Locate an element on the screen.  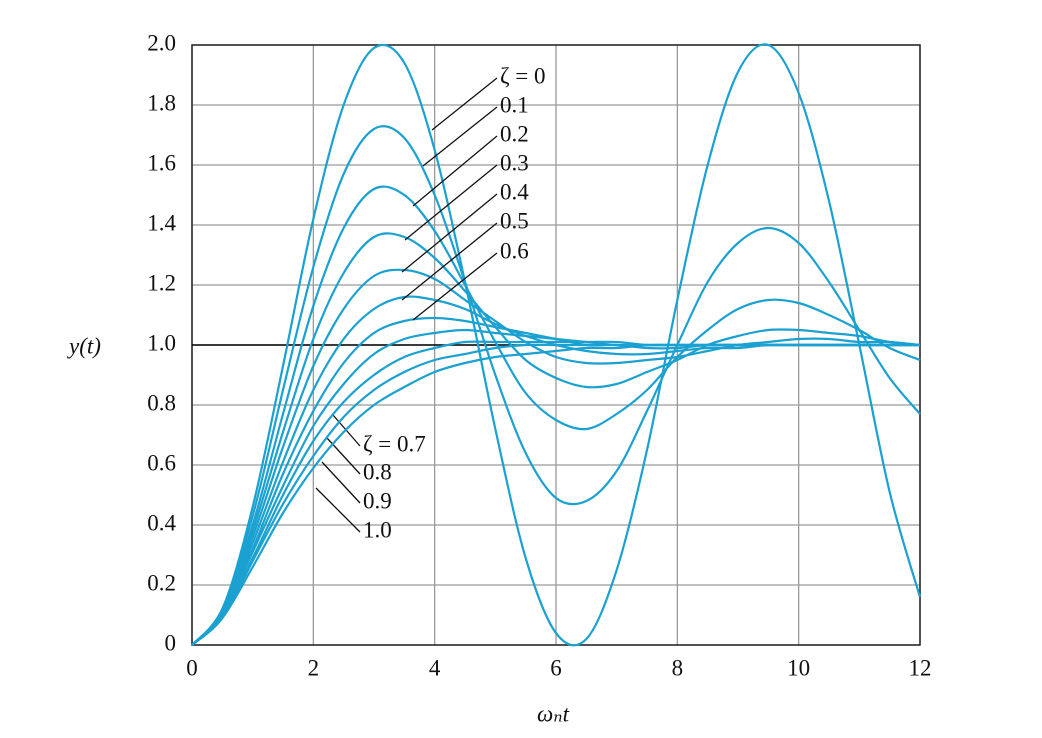
curve-label: 1.0 is located at coordinates (377, 529).